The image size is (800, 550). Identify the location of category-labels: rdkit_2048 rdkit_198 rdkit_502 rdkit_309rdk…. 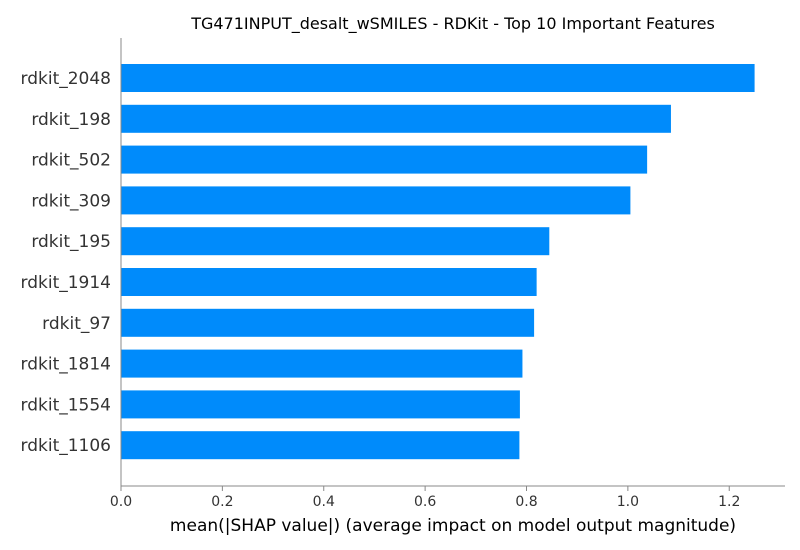
(66, 262).